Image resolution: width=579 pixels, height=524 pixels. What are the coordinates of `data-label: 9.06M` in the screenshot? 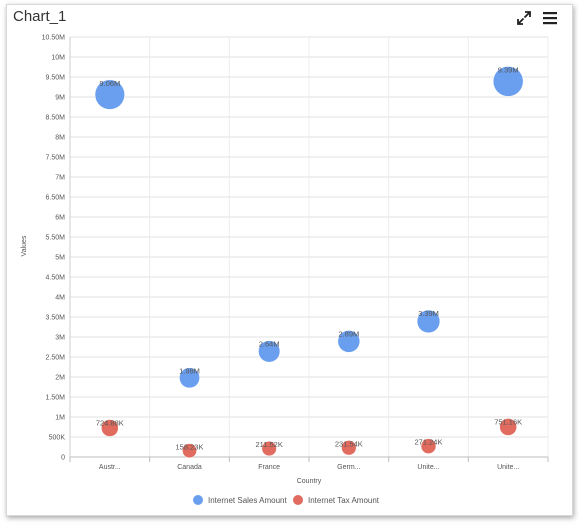 It's located at (109, 83).